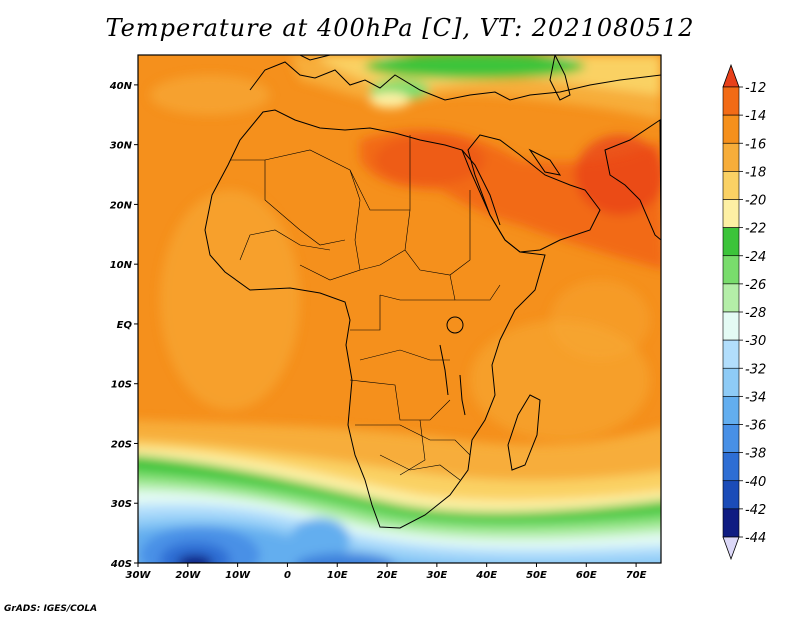 This screenshot has width=800, height=618. What do you see at coordinates (755, 257) in the screenshot?
I see `colorbar-label: -24` at bounding box center [755, 257].